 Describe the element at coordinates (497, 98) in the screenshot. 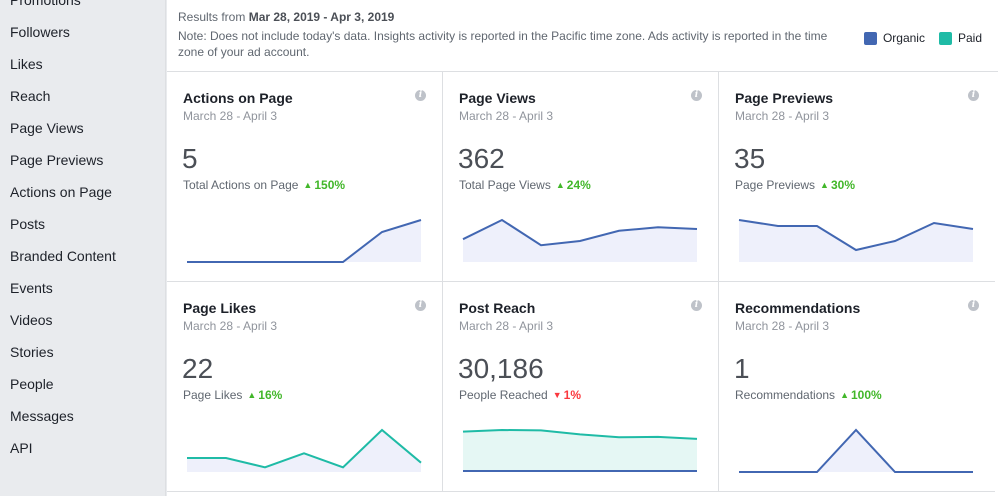

I see `card-title: Page Views` at that location.